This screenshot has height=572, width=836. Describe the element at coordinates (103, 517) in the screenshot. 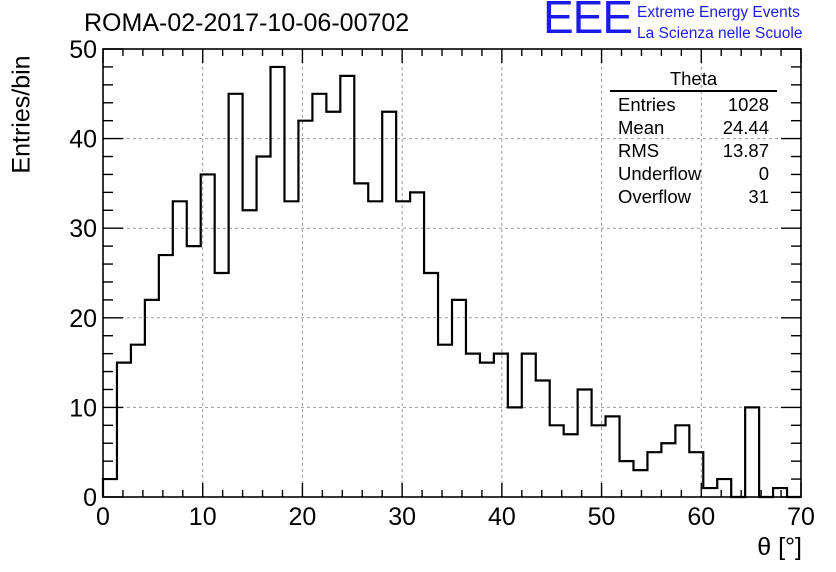

I see `x-tick-label: 0` at that location.